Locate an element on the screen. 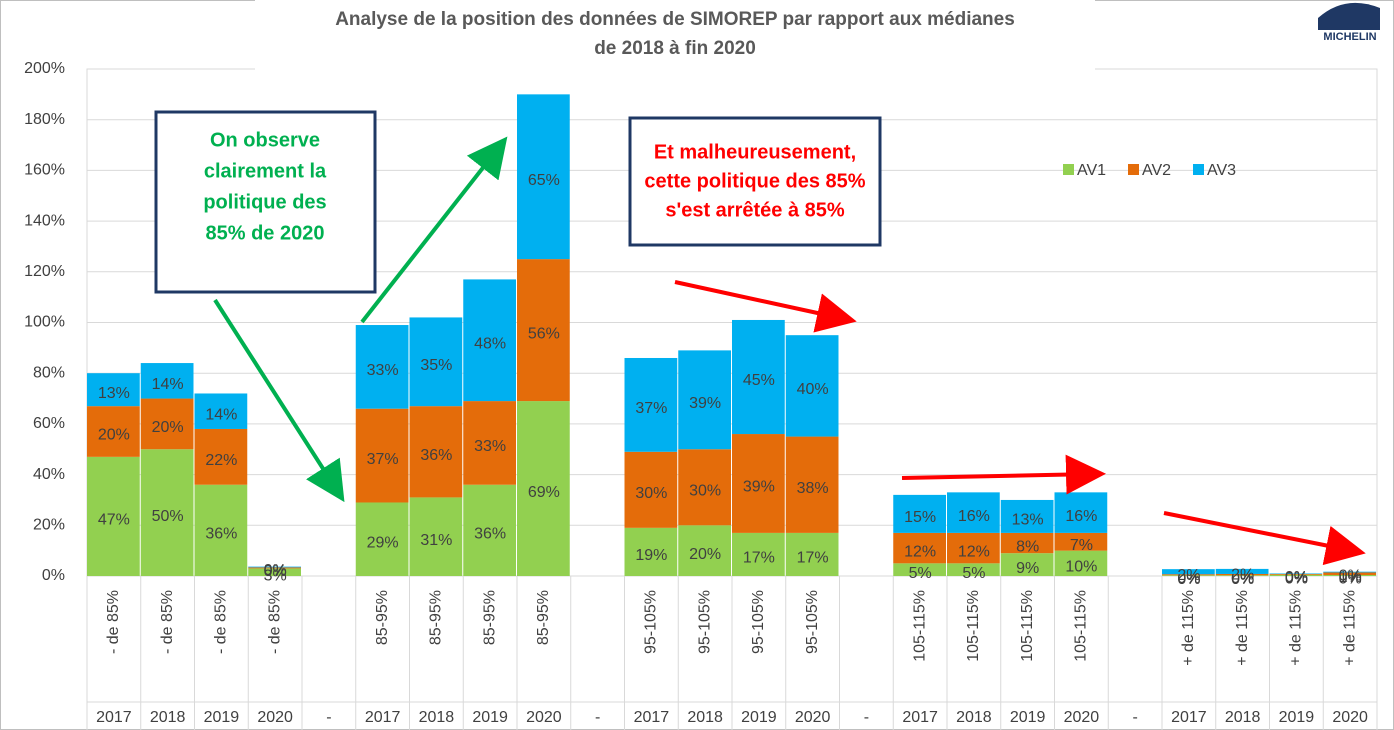 The width and height of the screenshot is (1394, 730). y-tick-label: 140% is located at coordinates (44, 220).